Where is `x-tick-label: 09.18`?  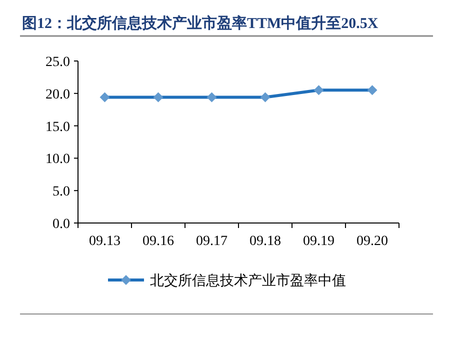 x-tick-label: 09.18 is located at coordinates (265, 241).